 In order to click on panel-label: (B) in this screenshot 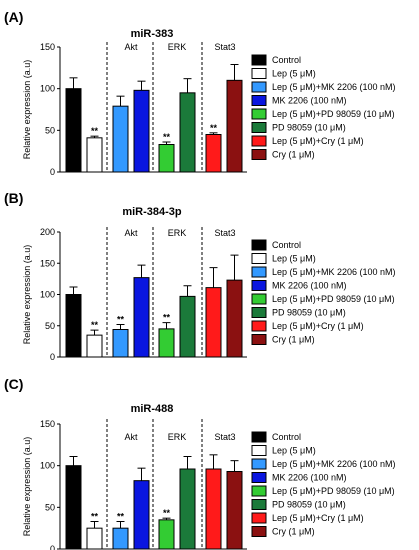, I will do `click(13, 198)`.